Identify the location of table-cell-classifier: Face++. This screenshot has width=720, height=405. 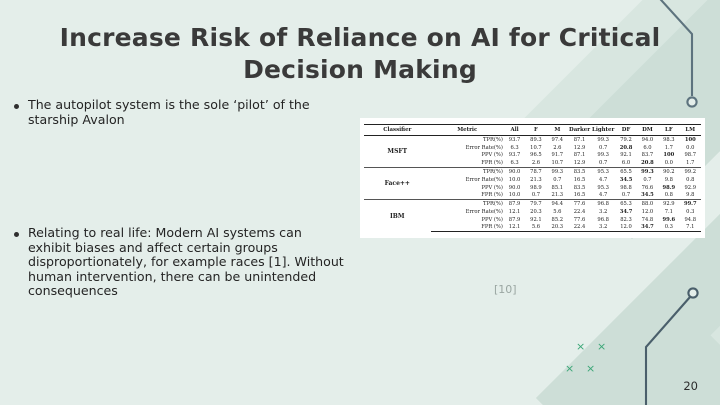
(397, 183).